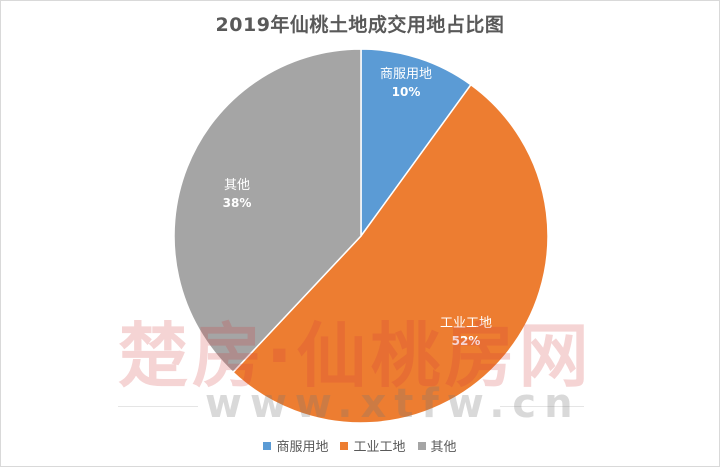  Describe the element at coordinates (466, 323) in the screenshot. I see `slice-name-label-1: 工业工地` at that location.